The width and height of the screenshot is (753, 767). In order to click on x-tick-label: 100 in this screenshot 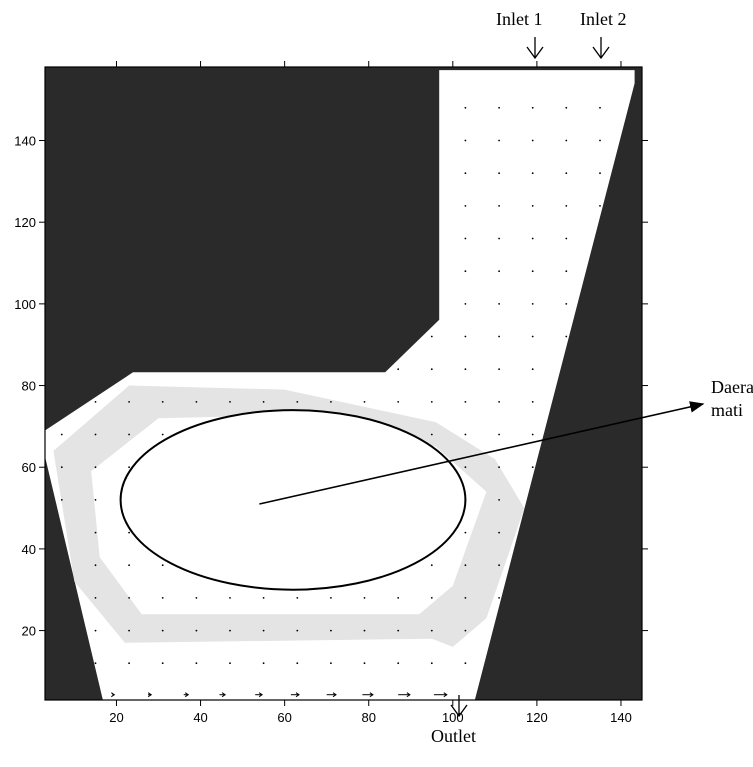, I will do `click(453, 717)`.